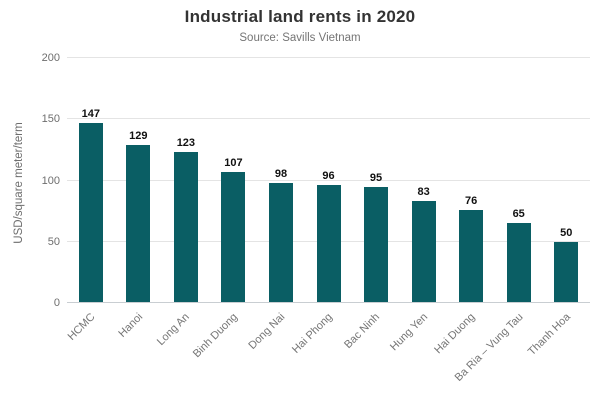  What do you see at coordinates (300, 16) in the screenshot?
I see `chart-title: Industrial land rents in 2020` at bounding box center [300, 16].